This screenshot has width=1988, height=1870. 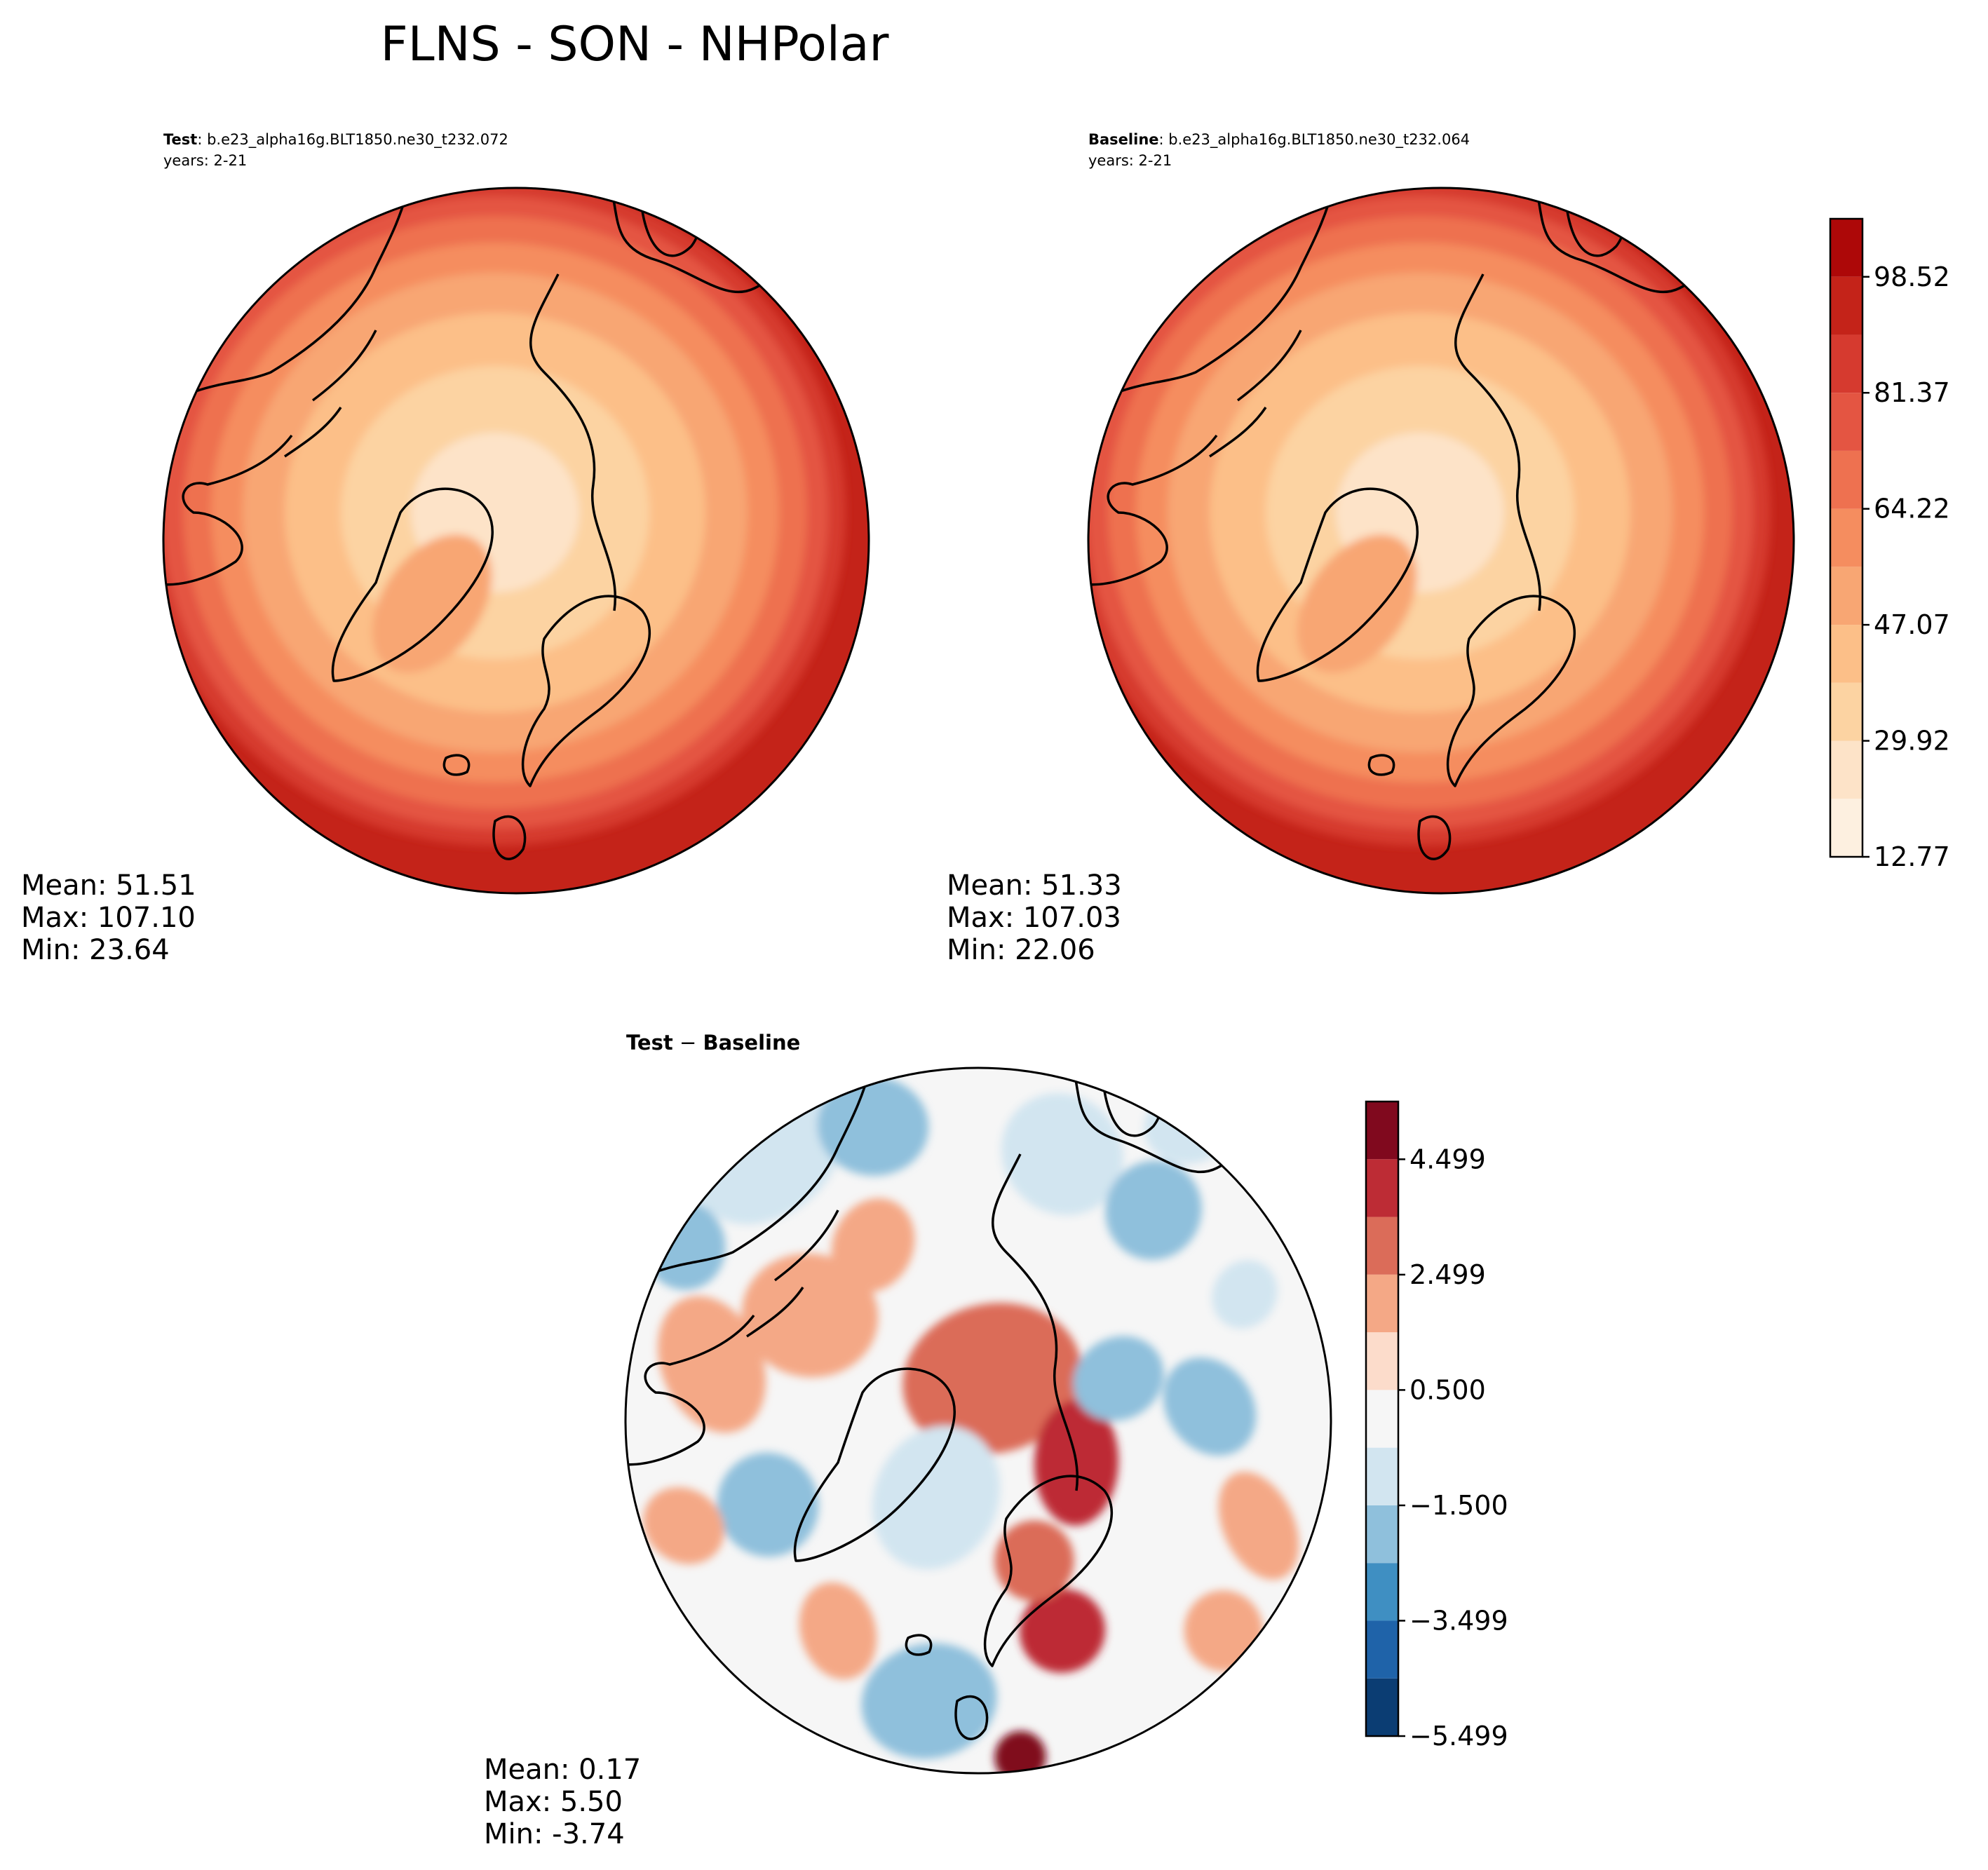 What do you see at coordinates (1448, 1389) in the screenshot?
I see `diff-colorbar-tick-label: 0.500` at bounding box center [1448, 1389].